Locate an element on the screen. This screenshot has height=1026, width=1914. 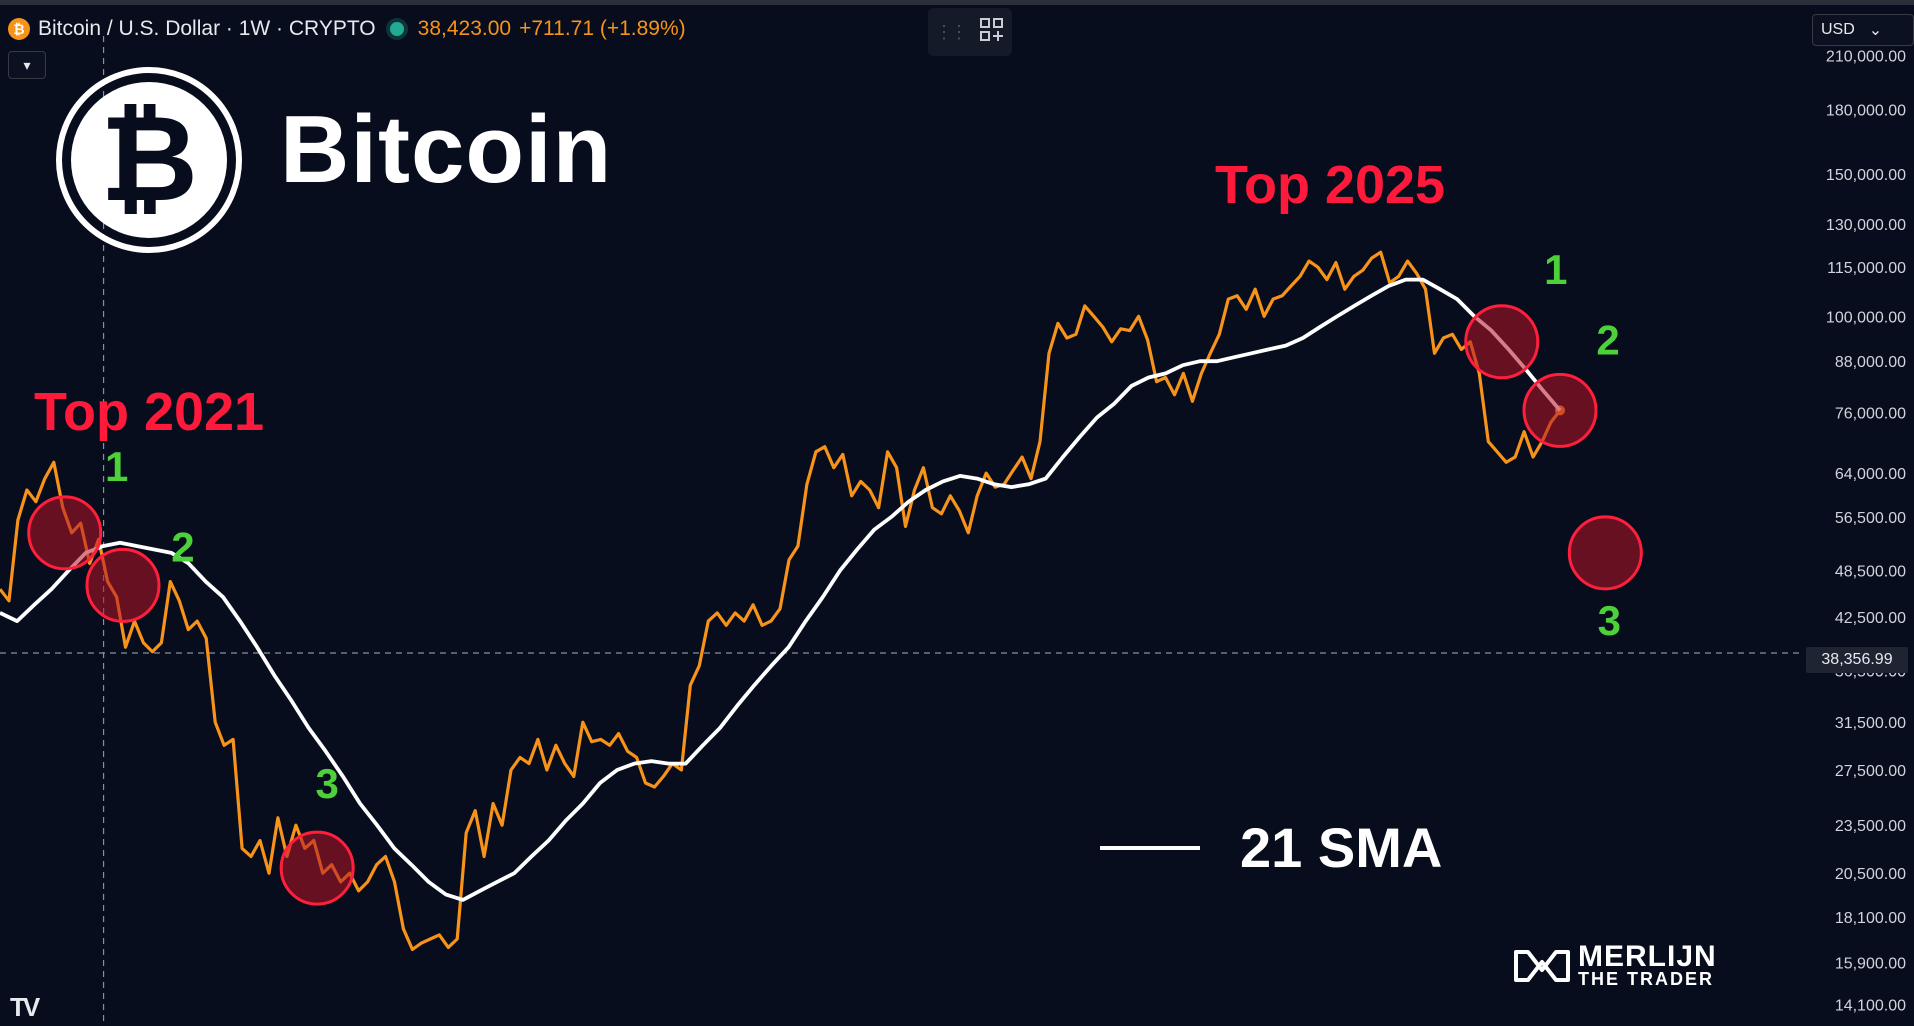
y-tick-label: 56,500.00 is located at coordinates (1870, 518).